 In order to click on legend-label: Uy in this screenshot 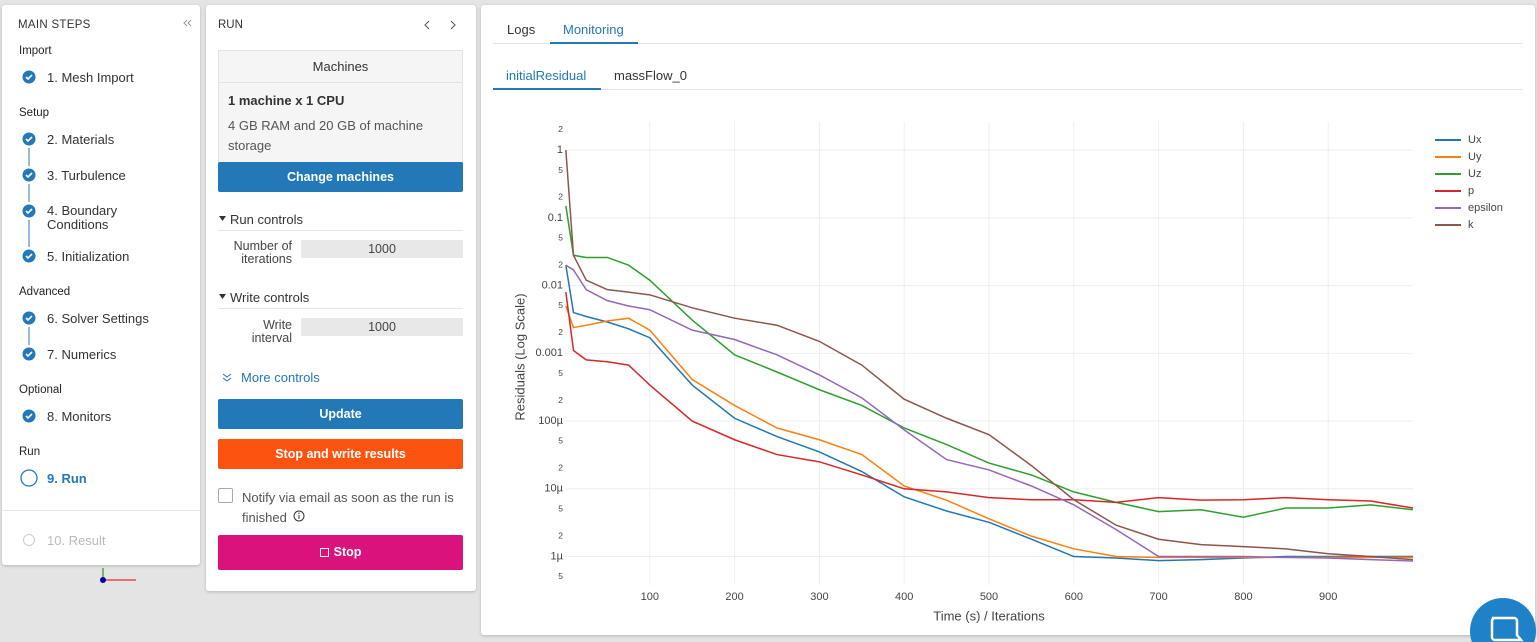, I will do `click(1475, 157)`.